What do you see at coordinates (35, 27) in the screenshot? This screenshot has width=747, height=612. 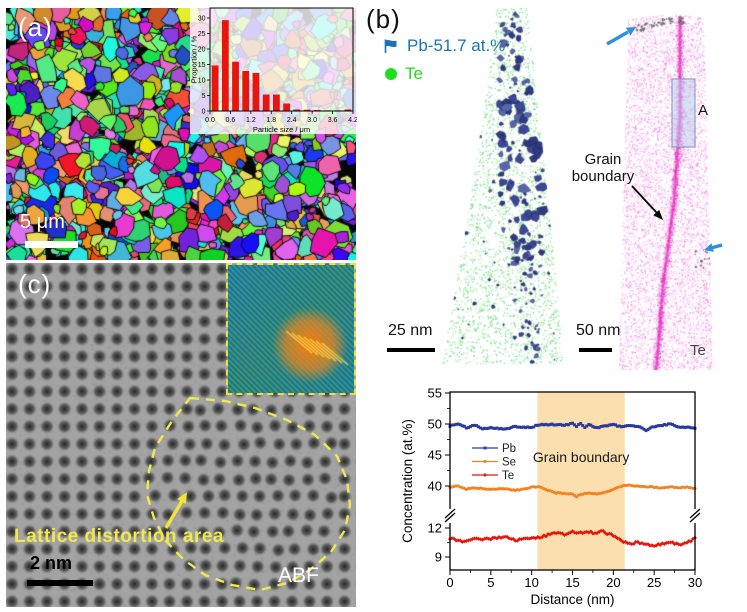 I see `panel-a-label: (a)` at bounding box center [35, 27].